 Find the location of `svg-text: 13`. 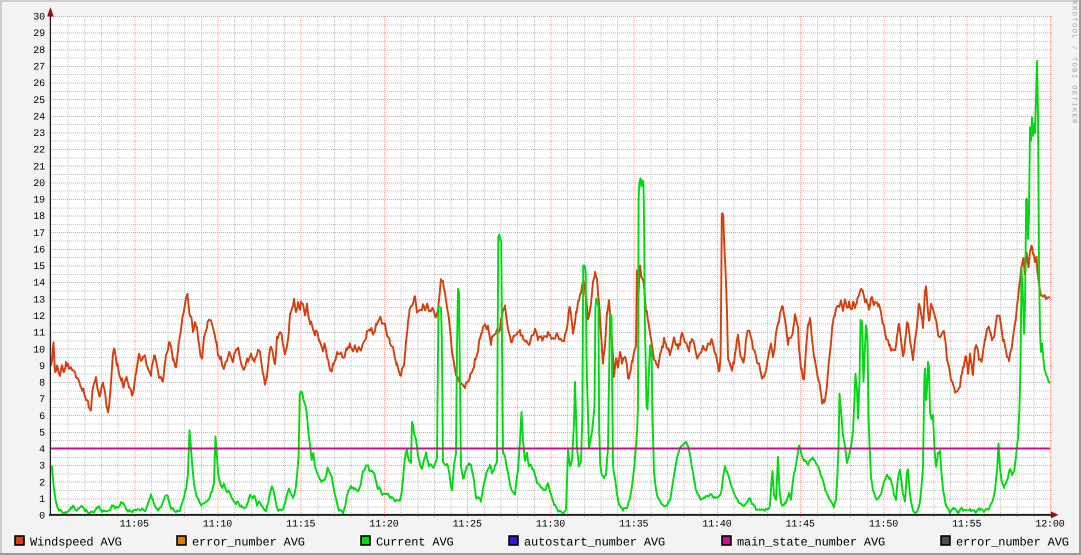

svg-text: 13 is located at coordinates (39, 300).